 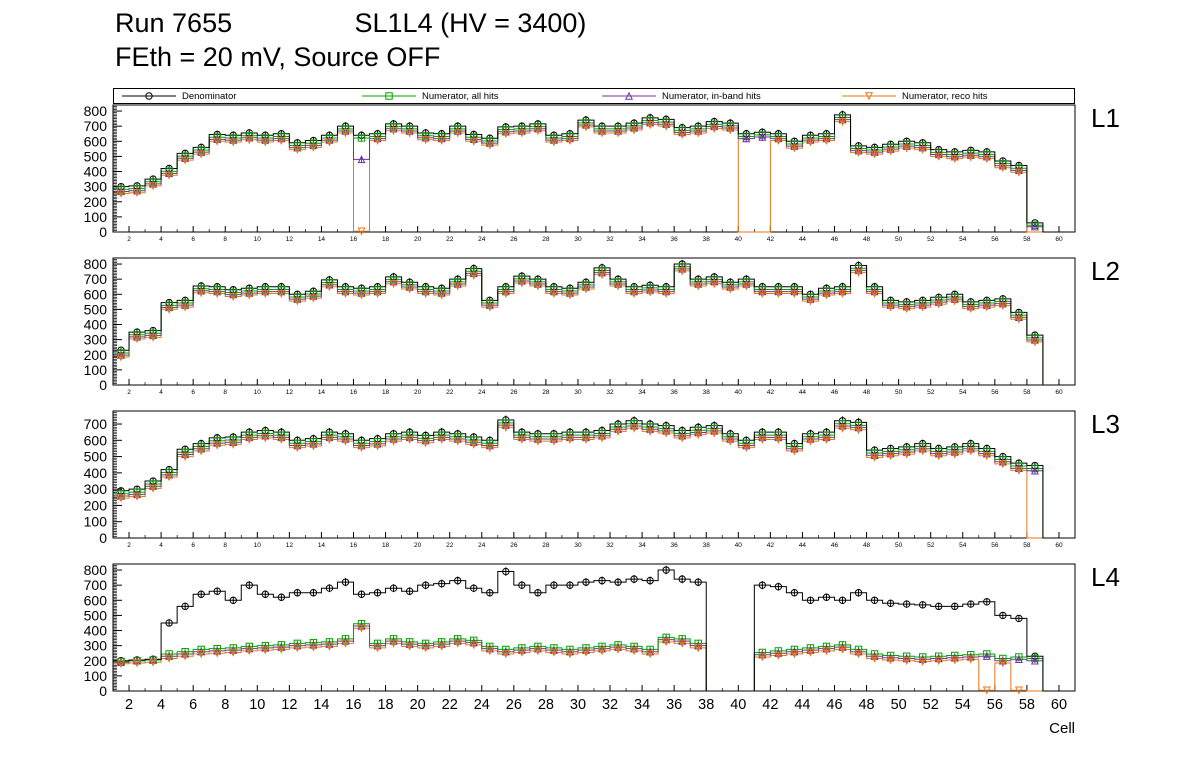 I want to click on svg-text: 42, so click(x=771, y=239).